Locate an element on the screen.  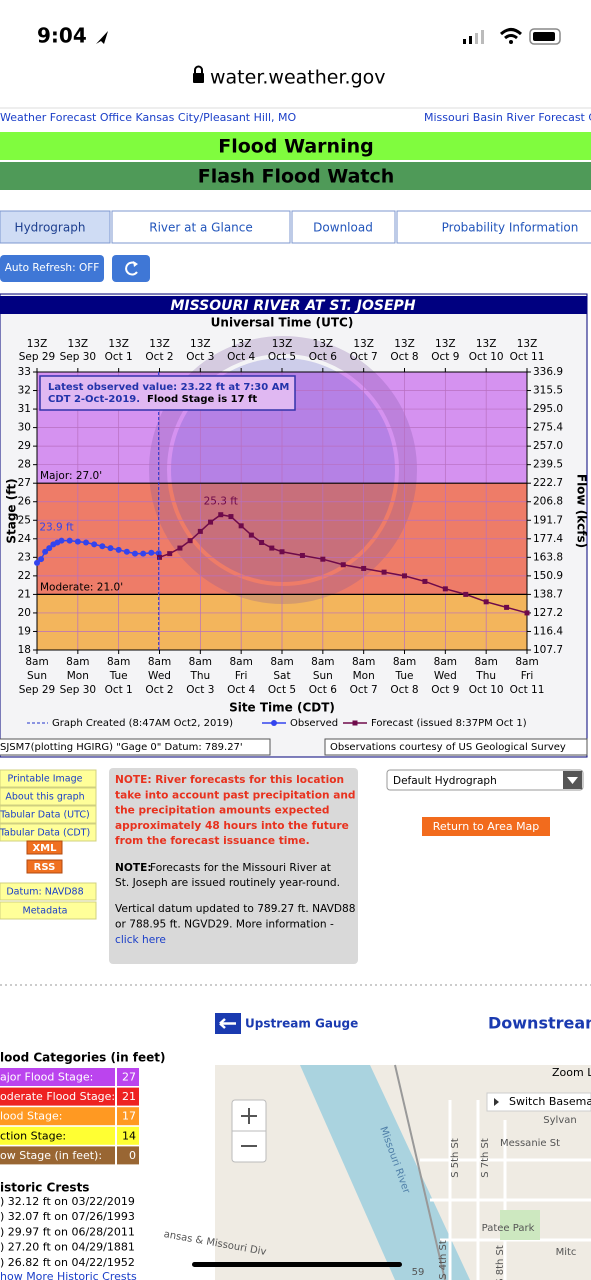
forecast-warning: approximately 48 hours into the future is located at coordinates (232, 826).